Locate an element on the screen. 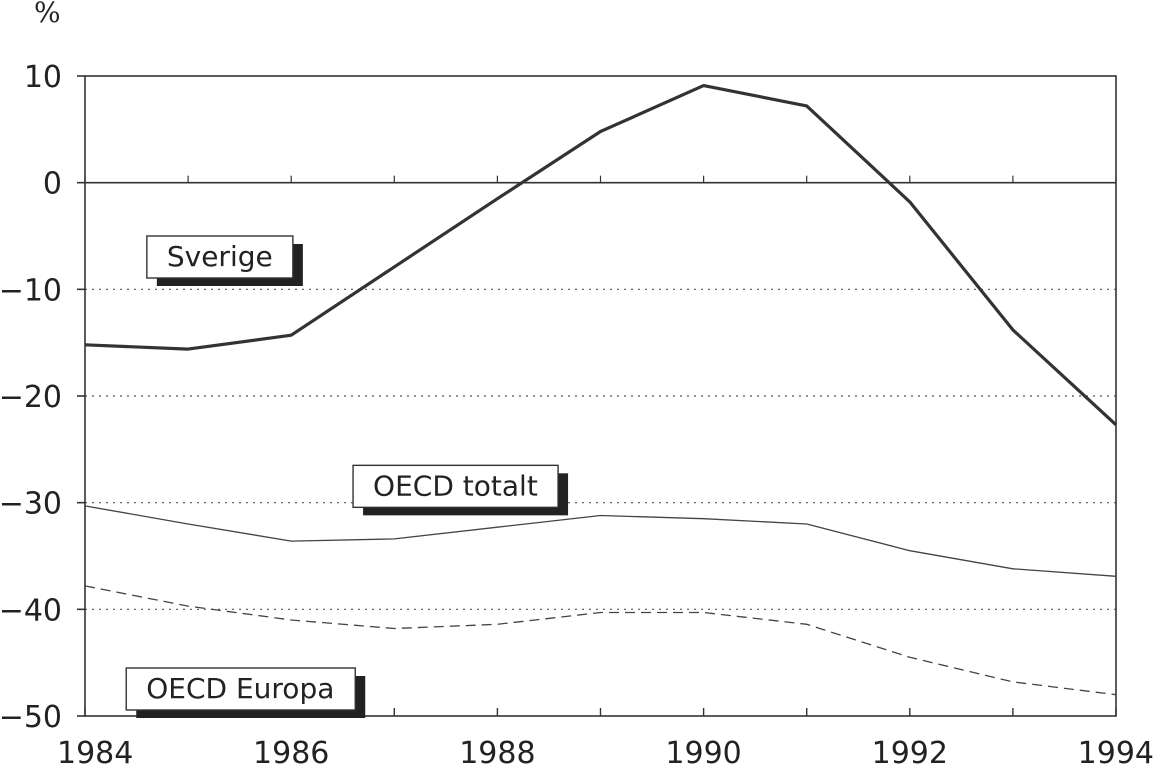  y-tick-label: 10 is located at coordinates (43, 77).